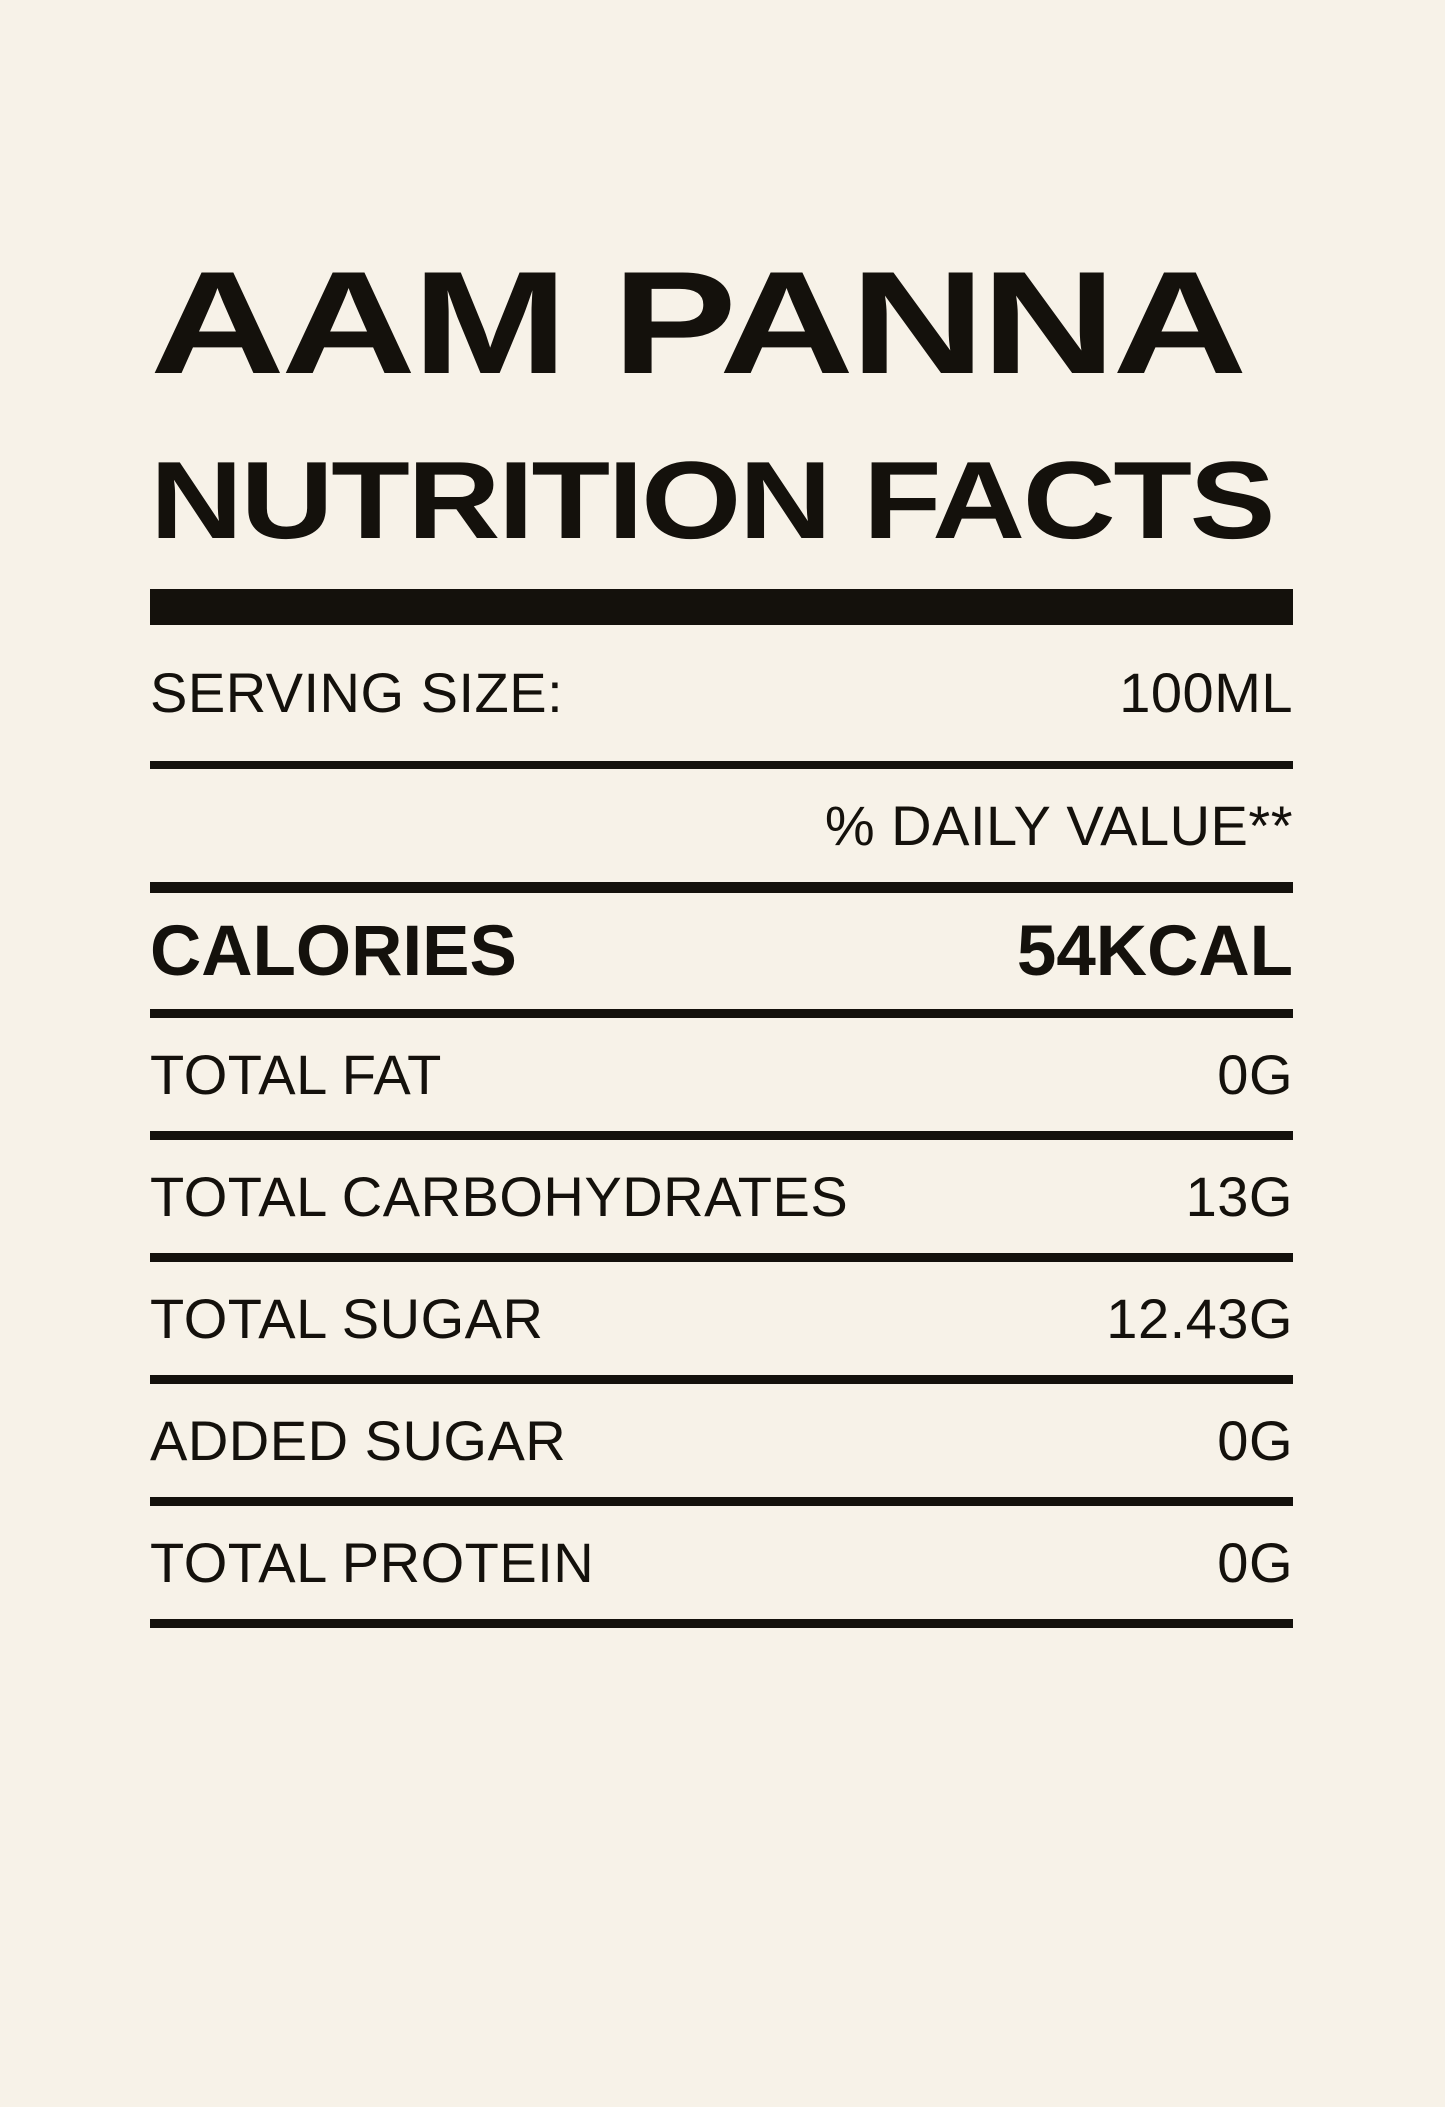  Describe the element at coordinates (499, 1196) in the screenshot. I see `nutrient-label: TOTAL CARBOHYDRATES` at that location.